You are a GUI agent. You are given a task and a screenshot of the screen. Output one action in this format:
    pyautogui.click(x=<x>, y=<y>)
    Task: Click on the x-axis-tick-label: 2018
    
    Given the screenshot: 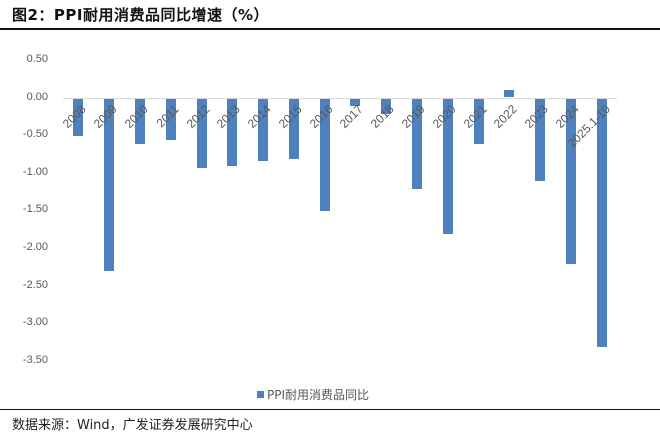 What is the action you would take?
    pyautogui.click(x=382, y=116)
    